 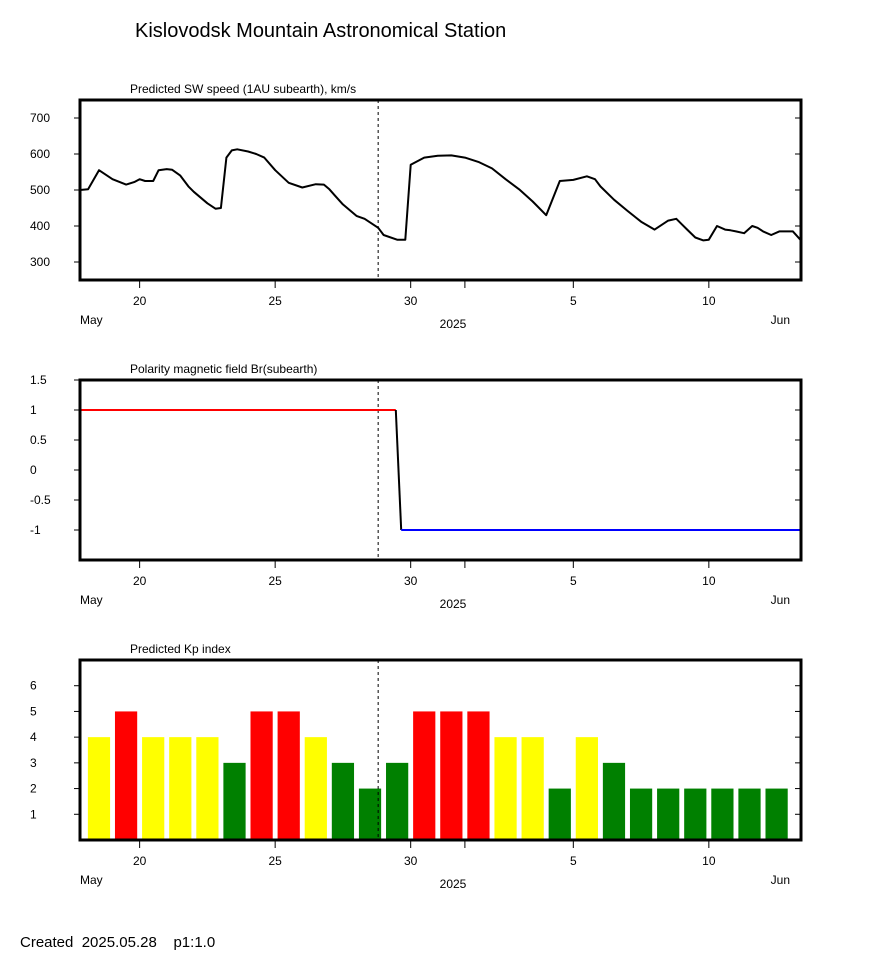 What do you see at coordinates (40, 154) in the screenshot?
I see `y-tick-label: 600` at bounding box center [40, 154].